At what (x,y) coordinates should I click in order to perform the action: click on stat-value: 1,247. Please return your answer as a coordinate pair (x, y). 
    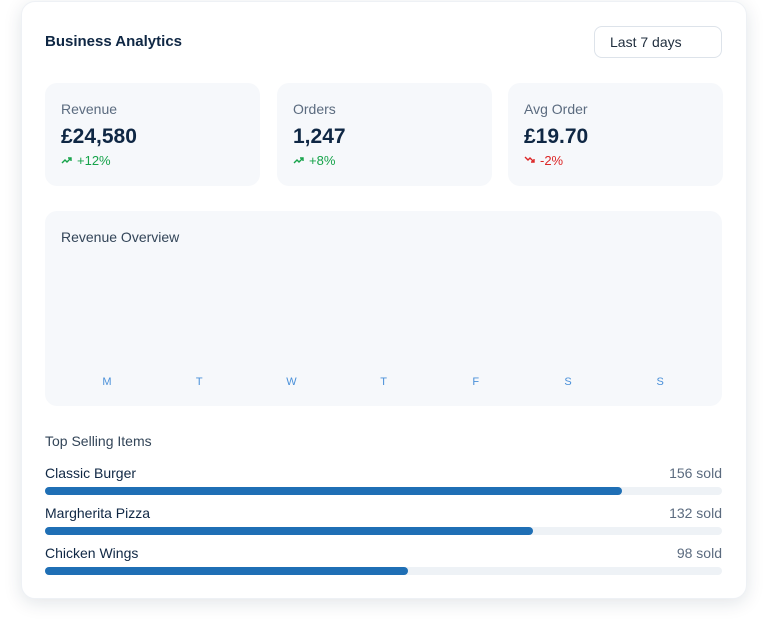
    Looking at the image, I should click on (319, 136).